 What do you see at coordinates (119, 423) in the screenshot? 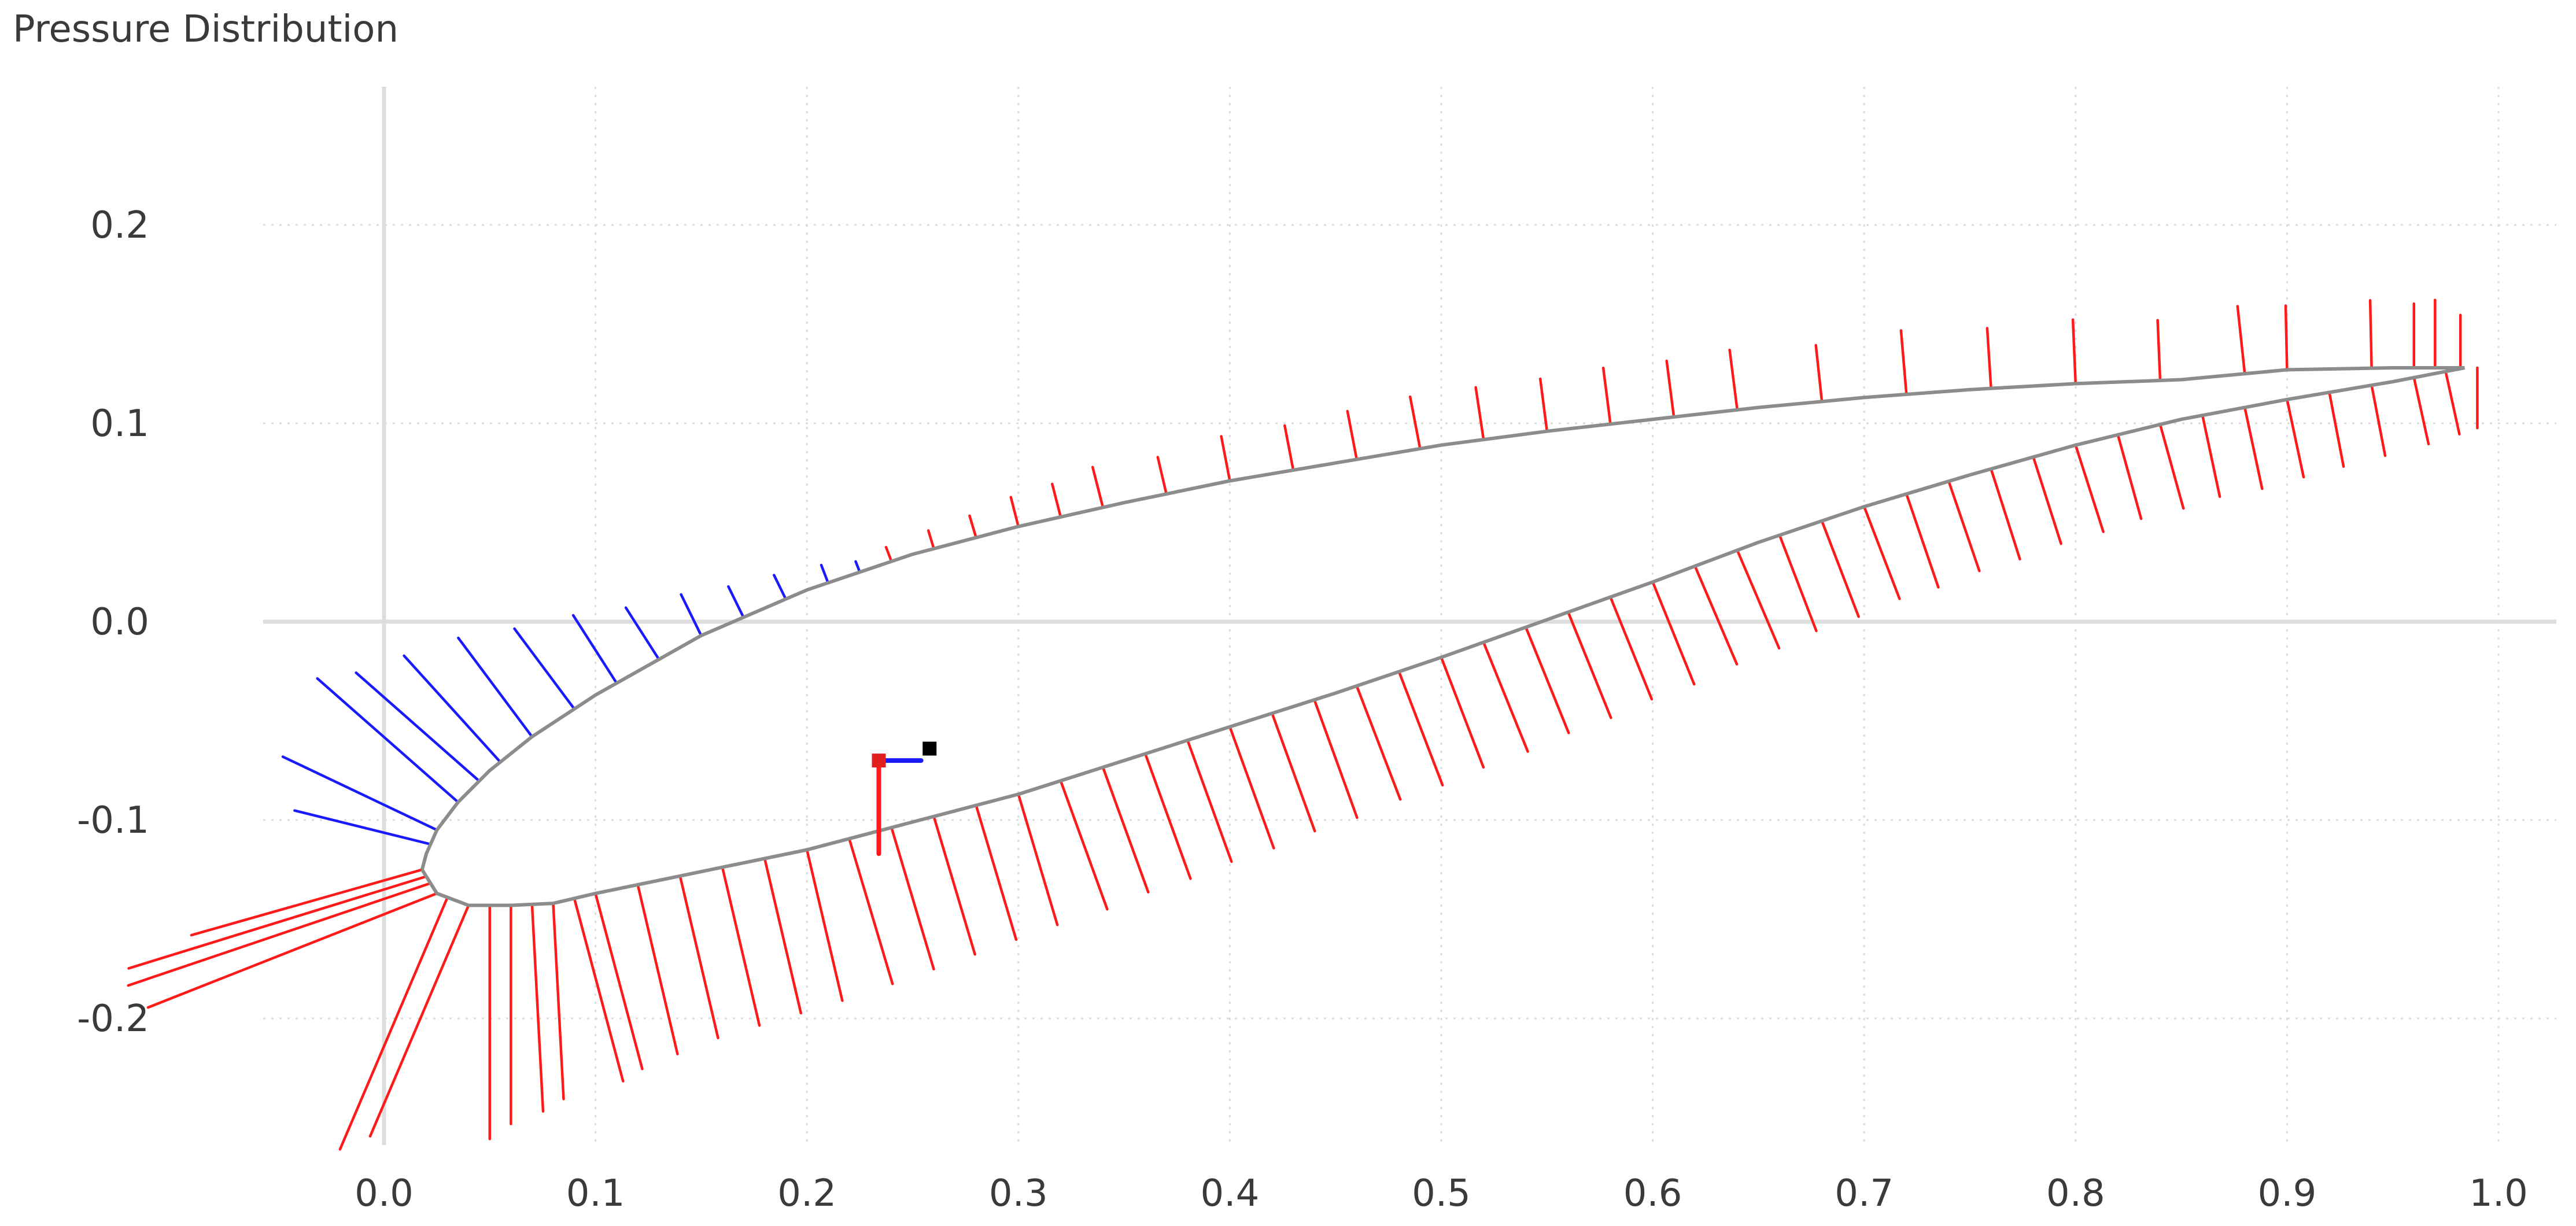
I see `y-tick-label: 0.1` at bounding box center [119, 423].